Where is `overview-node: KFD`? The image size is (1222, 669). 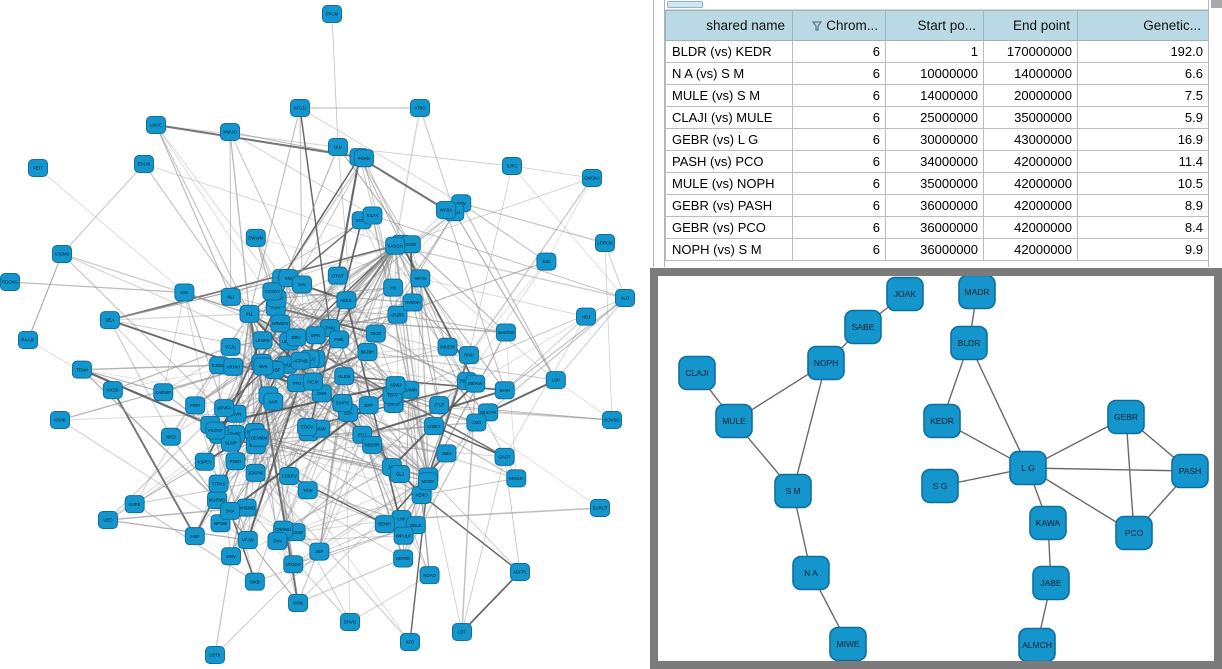
overview-node: KFD is located at coordinates (410, 642).